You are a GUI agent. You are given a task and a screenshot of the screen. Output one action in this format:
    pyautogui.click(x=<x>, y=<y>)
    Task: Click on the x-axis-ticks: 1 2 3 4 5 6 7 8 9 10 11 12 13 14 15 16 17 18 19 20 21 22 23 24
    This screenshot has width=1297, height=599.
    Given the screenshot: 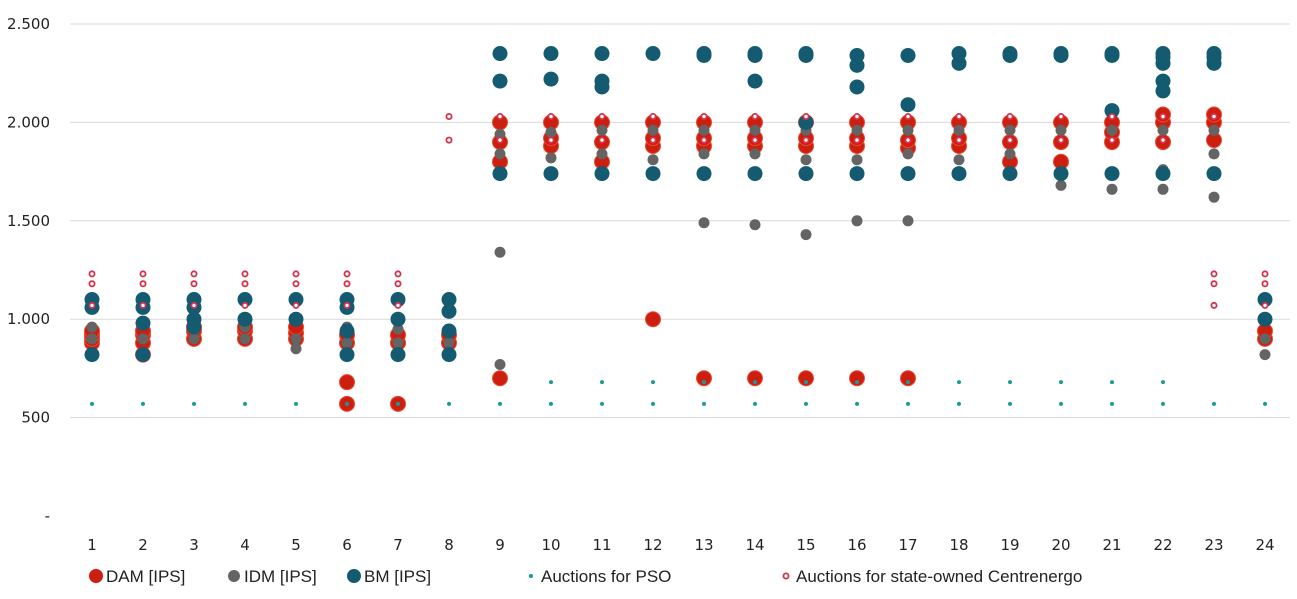 What is the action you would take?
    pyautogui.click(x=680, y=545)
    